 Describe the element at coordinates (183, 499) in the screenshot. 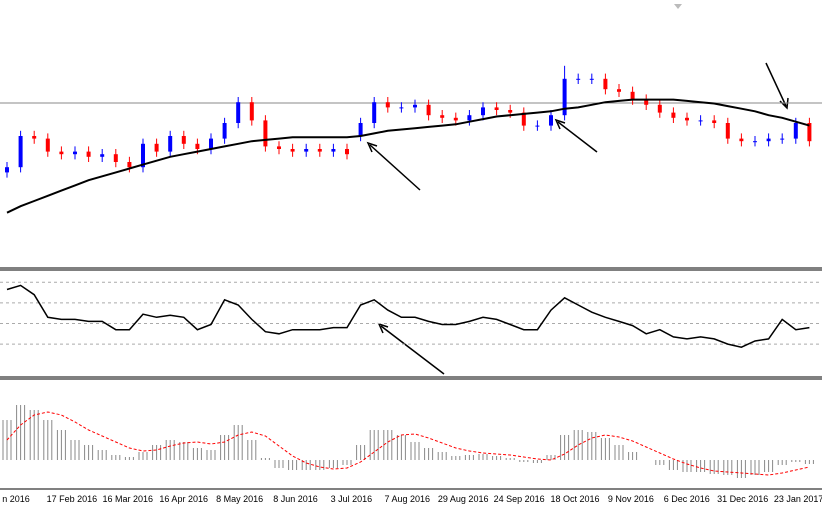

I see `x-tick-label: 16 Apr 2016` at that location.